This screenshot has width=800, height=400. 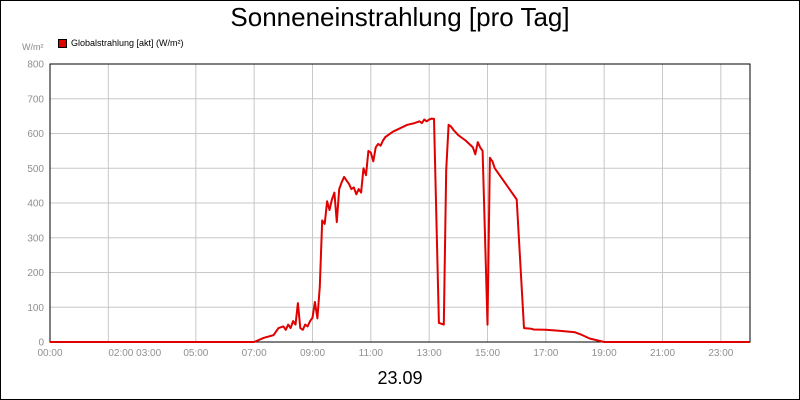 I want to click on y-tick-label: 400, so click(x=35, y=204).